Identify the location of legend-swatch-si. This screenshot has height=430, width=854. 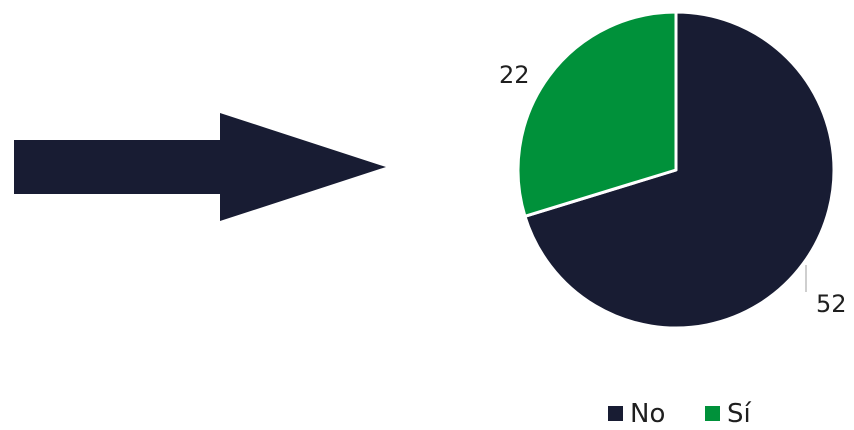
(712, 413).